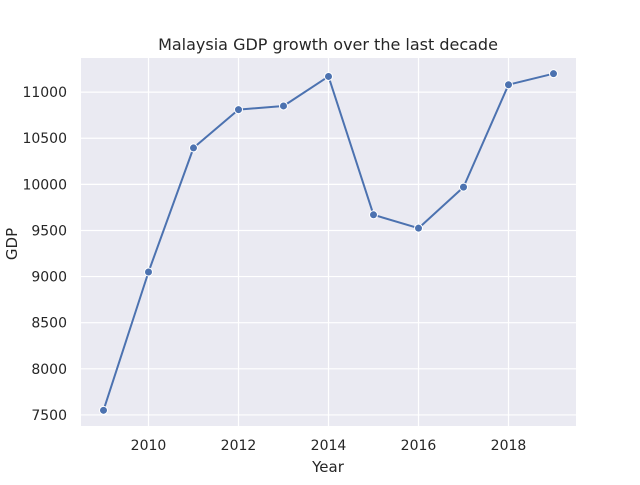 Image resolution: width=640 pixels, height=485 pixels. Describe the element at coordinates (12, 244) in the screenshot. I see `y-axis-label: GDP` at that location.